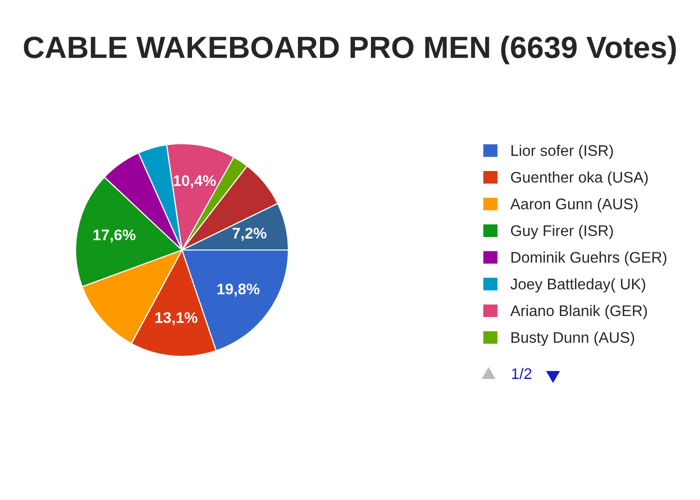 The height and width of the screenshot is (500, 700). What do you see at coordinates (589, 259) in the screenshot?
I see `legend-label: Dominik Guehrs (GER)` at bounding box center [589, 259].